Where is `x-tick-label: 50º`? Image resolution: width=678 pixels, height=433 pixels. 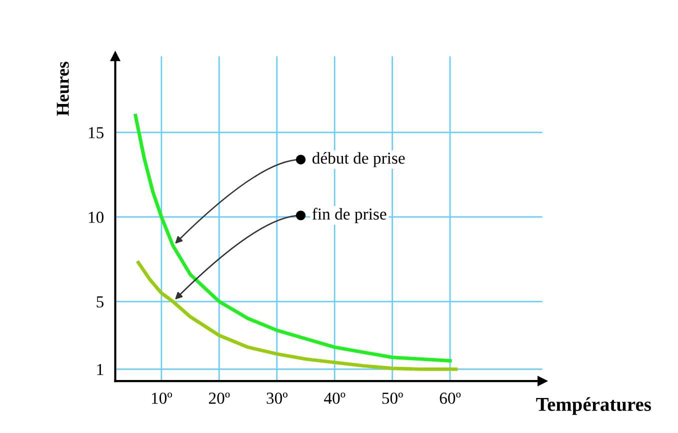 x-tick-label: 50º is located at coordinates (392, 398).